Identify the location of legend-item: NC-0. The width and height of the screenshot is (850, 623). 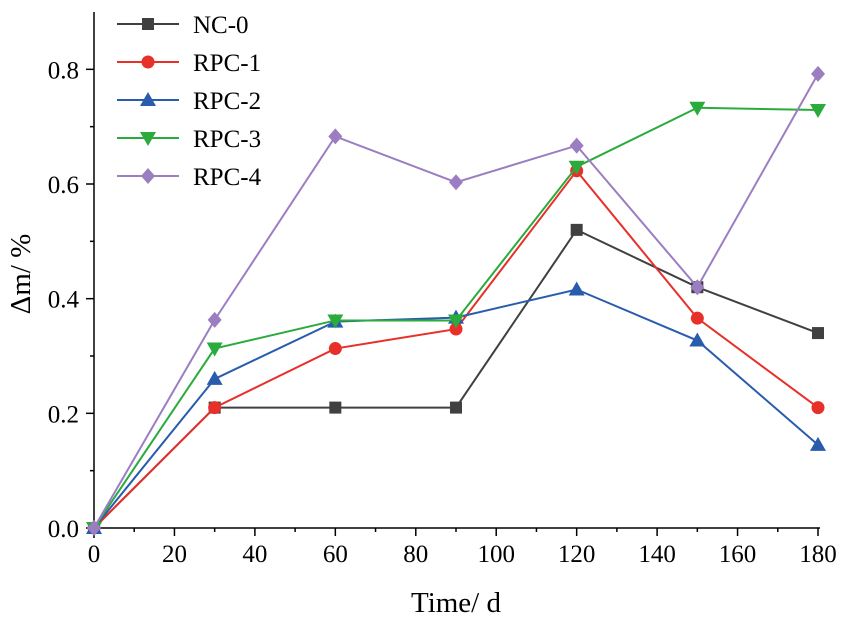
(183, 25).